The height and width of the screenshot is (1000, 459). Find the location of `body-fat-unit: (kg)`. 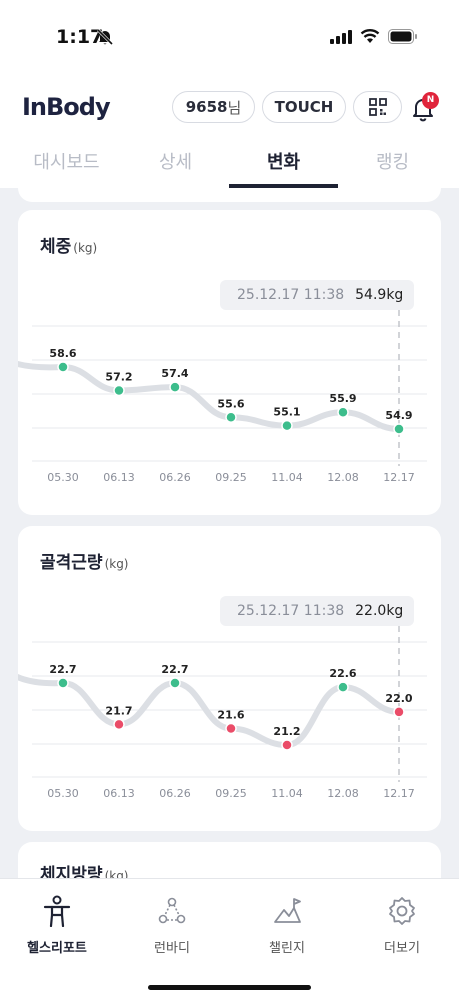

body-fat-unit: (kg) is located at coordinates (116, 873).